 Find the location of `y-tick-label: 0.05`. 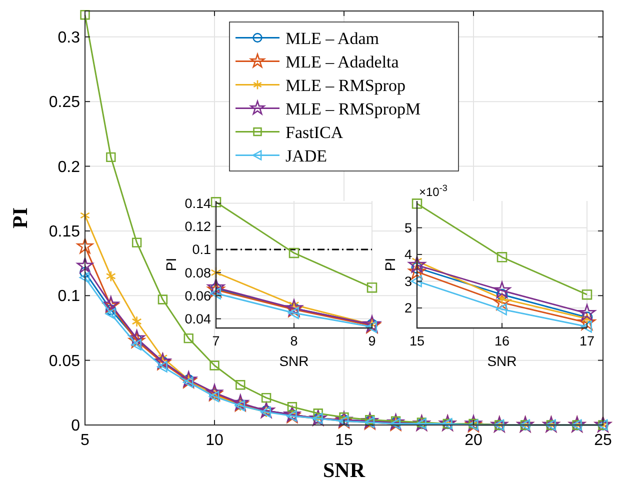

y-tick-label: 0.05 is located at coordinates (64, 361).